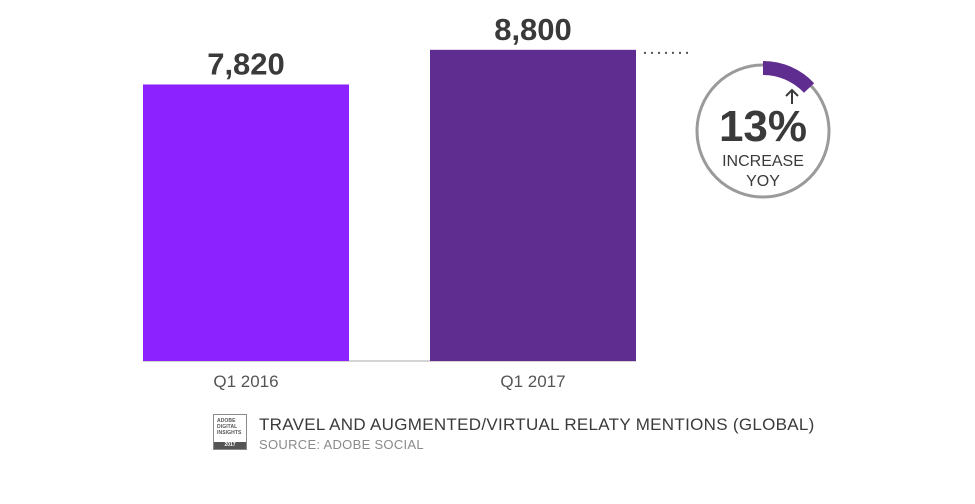 This screenshot has height=504, width=975. I want to click on value-label: 8,800, so click(533, 29).